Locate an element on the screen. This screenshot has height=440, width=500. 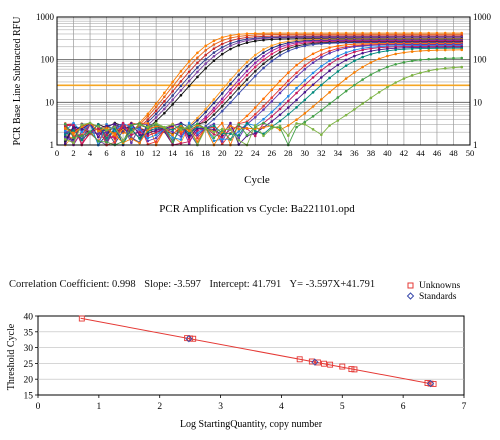
top-x-tick-label: 20 is located at coordinates (222, 153).